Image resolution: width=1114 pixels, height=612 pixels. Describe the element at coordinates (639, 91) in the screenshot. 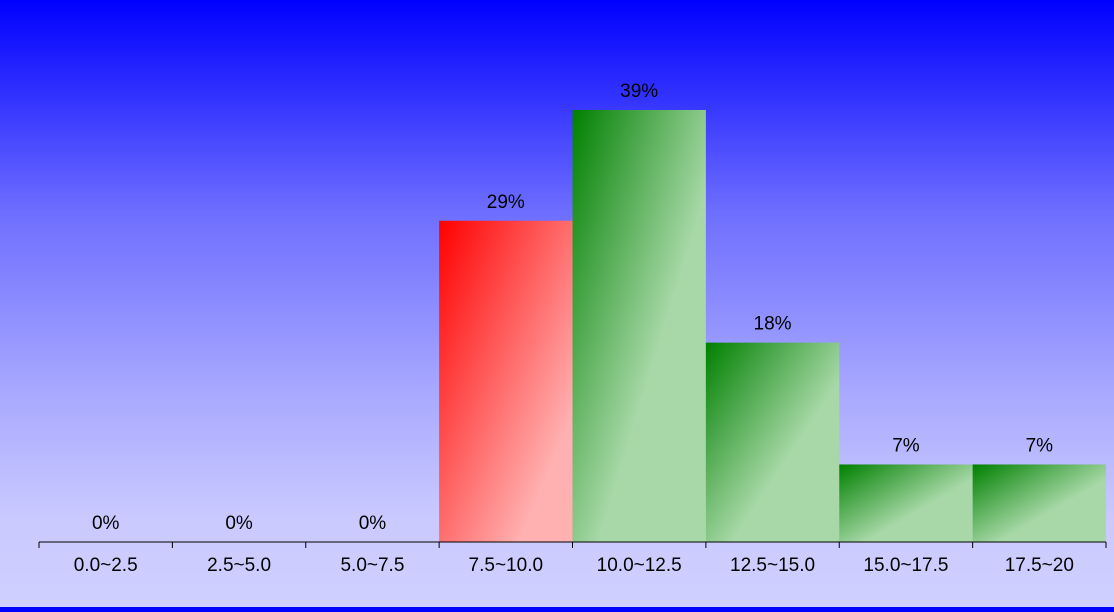

I see `data-label-10.0~12.5: 39%` at that location.